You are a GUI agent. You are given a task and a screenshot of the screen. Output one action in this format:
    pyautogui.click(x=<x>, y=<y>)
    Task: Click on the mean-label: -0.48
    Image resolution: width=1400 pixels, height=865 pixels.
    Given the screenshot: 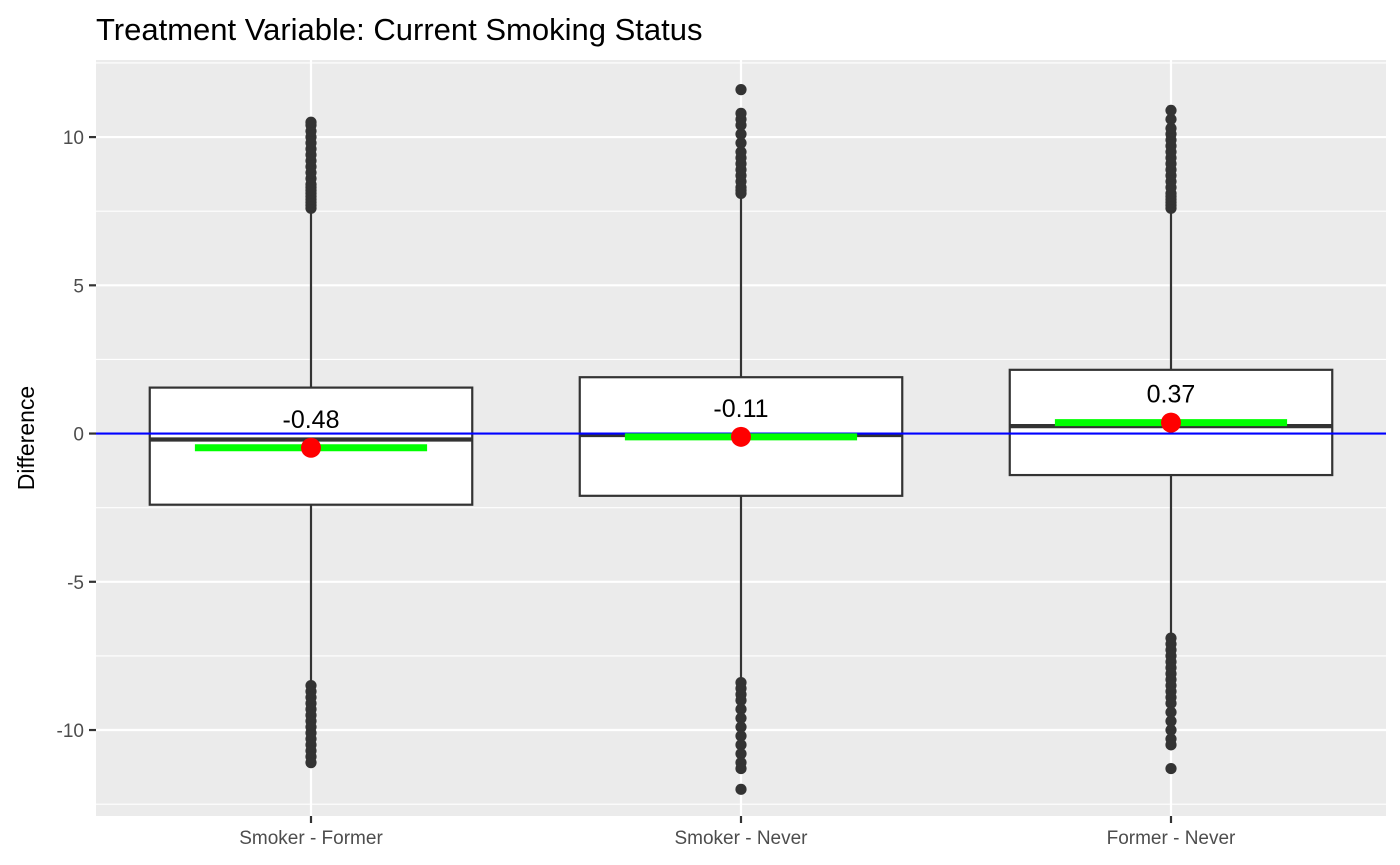 What is the action you would take?
    pyautogui.click(x=311, y=420)
    